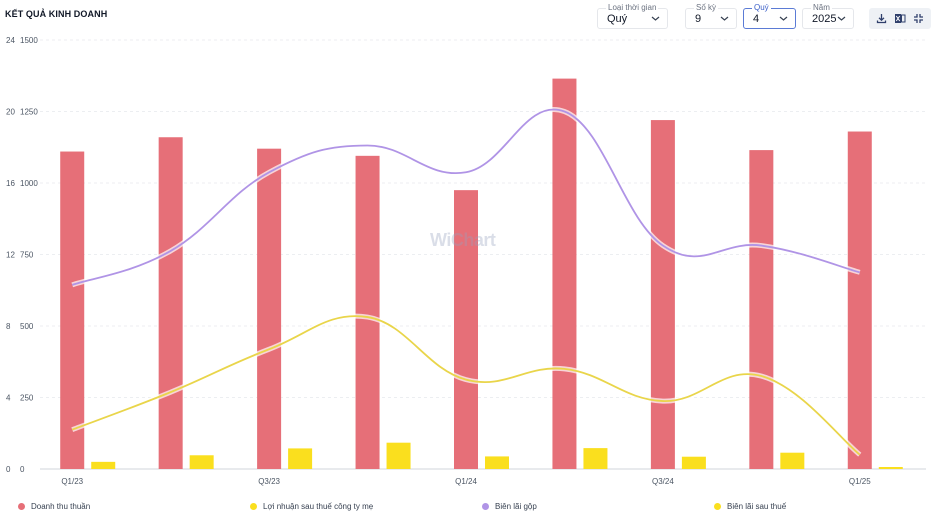 The height and width of the screenshot is (520, 934). What do you see at coordinates (698, 19) in the screenshot?
I see `num-periods-value: 9` at bounding box center [698, 19].